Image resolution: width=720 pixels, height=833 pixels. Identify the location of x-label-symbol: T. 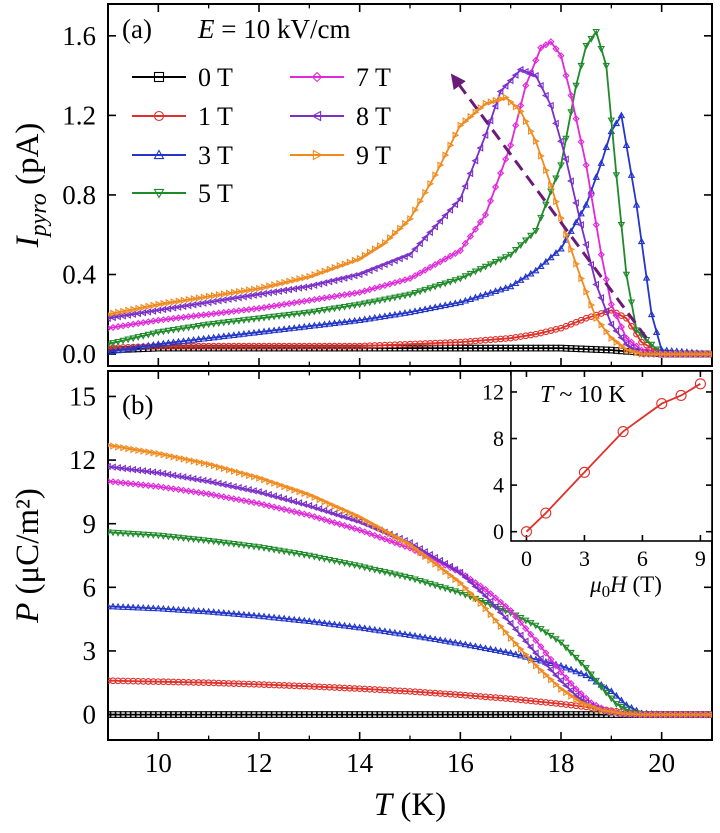
(384, 805).